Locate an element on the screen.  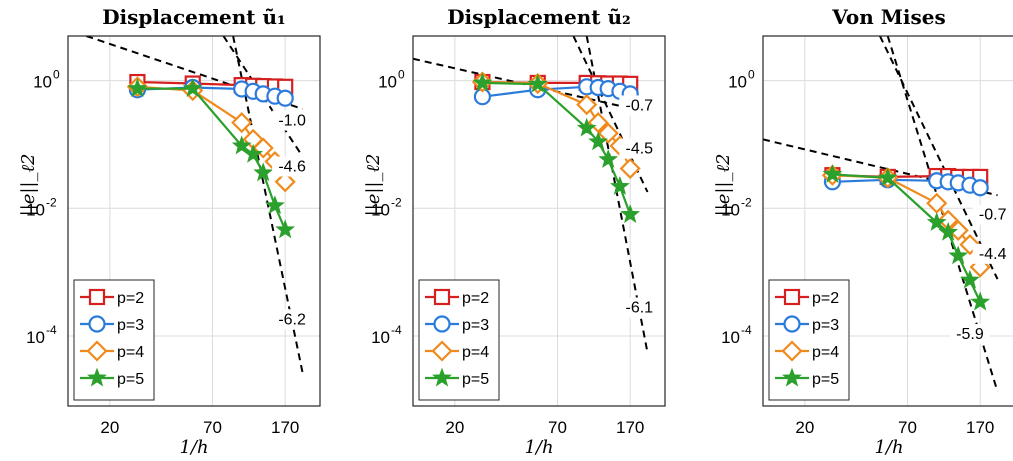
slope-labels: -0.7 -4.5 -6.1 is located at coordinates (639, 206).